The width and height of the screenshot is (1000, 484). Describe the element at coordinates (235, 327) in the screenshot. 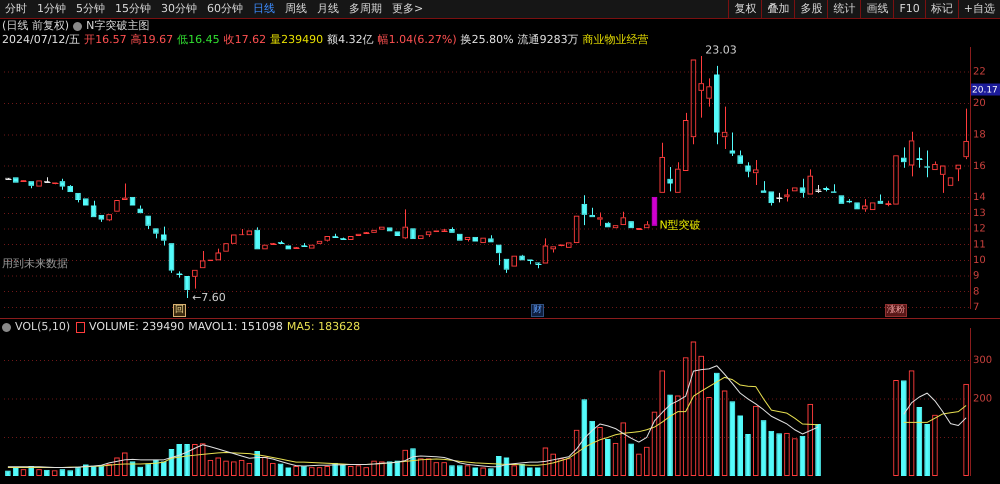

I see `text: MAVOL1: 151098` at that location.